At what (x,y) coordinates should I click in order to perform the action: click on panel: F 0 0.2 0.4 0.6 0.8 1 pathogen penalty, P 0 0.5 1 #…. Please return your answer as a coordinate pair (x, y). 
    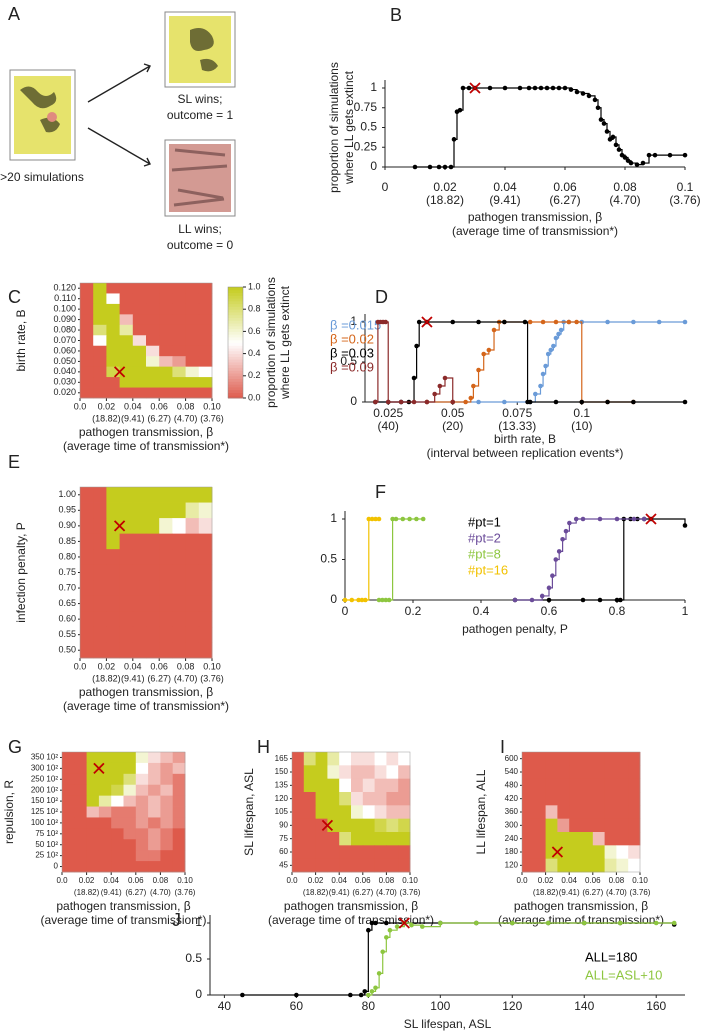
    Looking at the image, I should click on (504, 559).